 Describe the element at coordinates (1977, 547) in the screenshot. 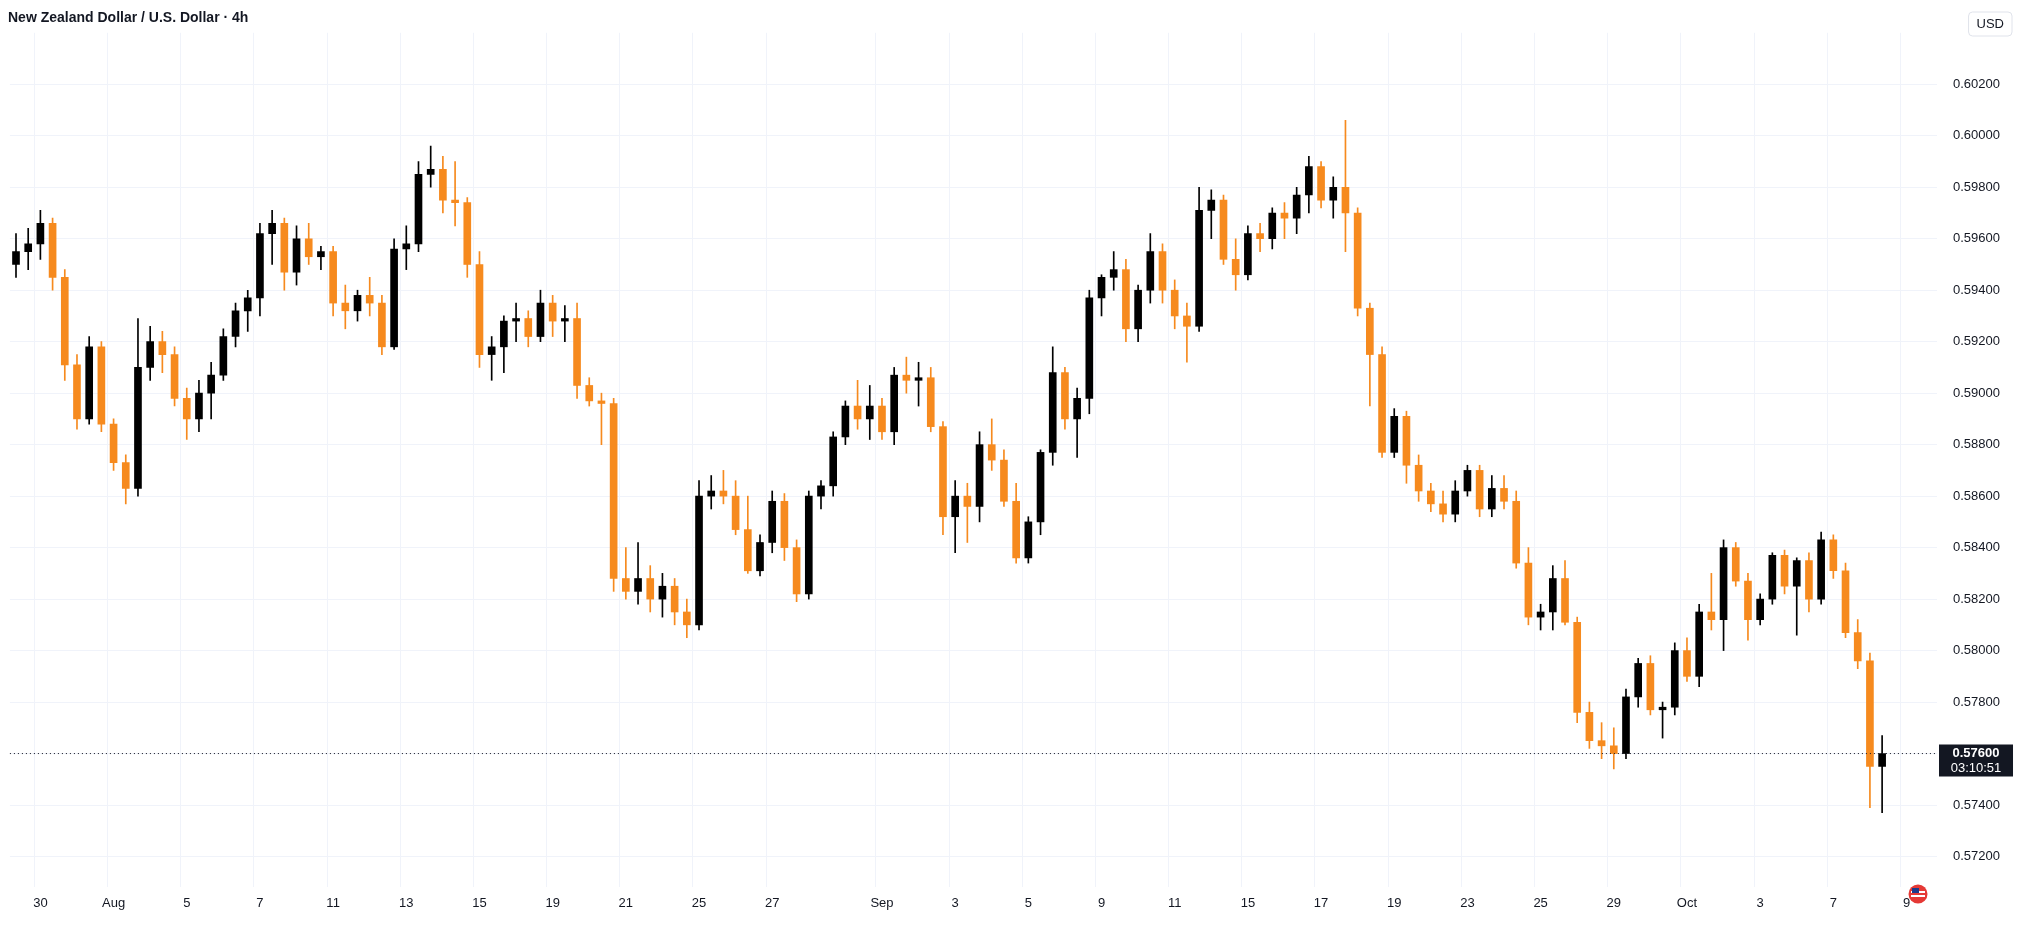

I see `y-tick-label: 0.58400` at that location.